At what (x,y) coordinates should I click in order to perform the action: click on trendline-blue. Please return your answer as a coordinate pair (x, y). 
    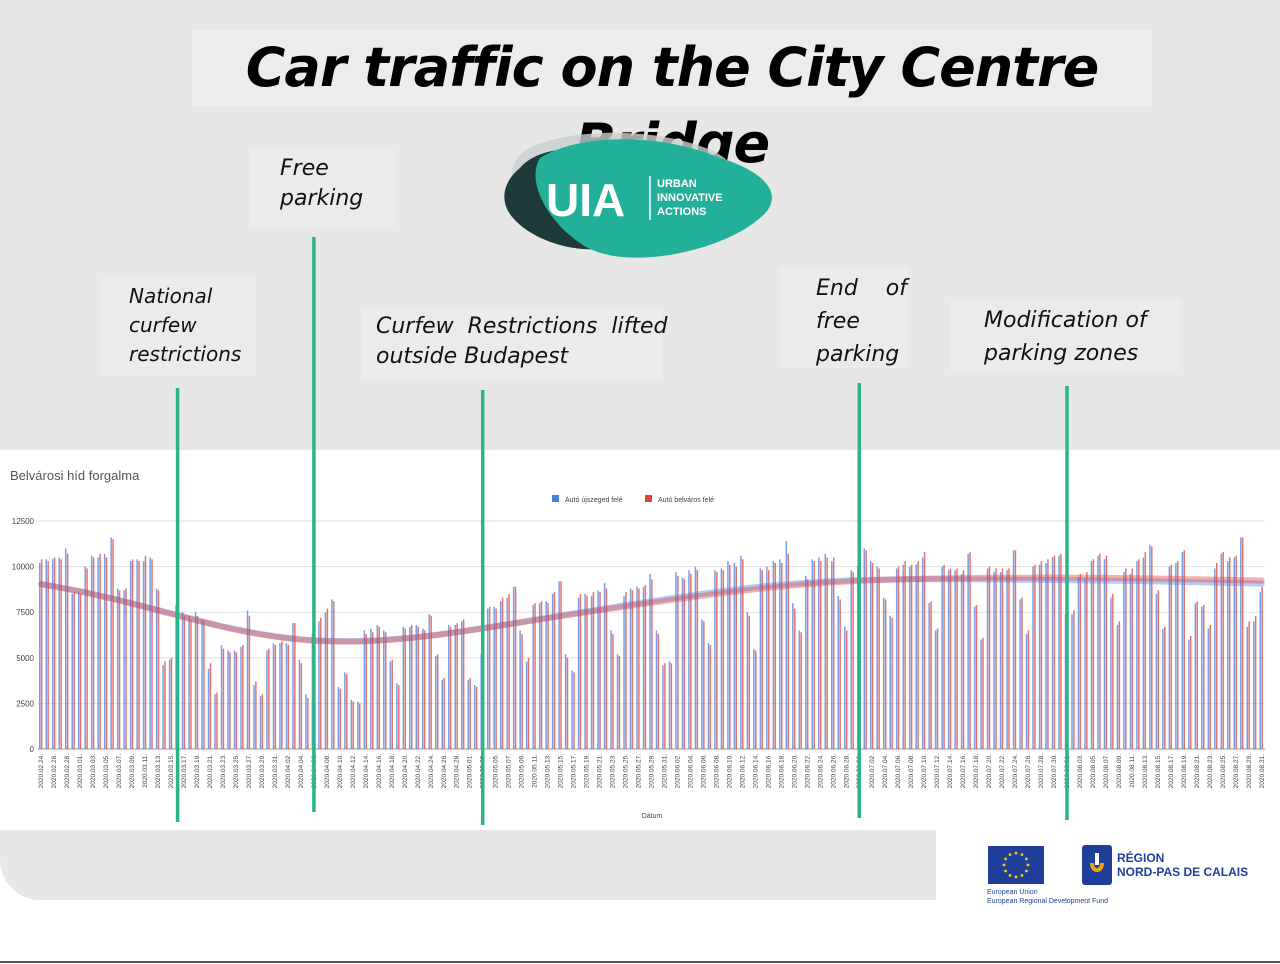
    Looking at the image, I should click on (651, 610).